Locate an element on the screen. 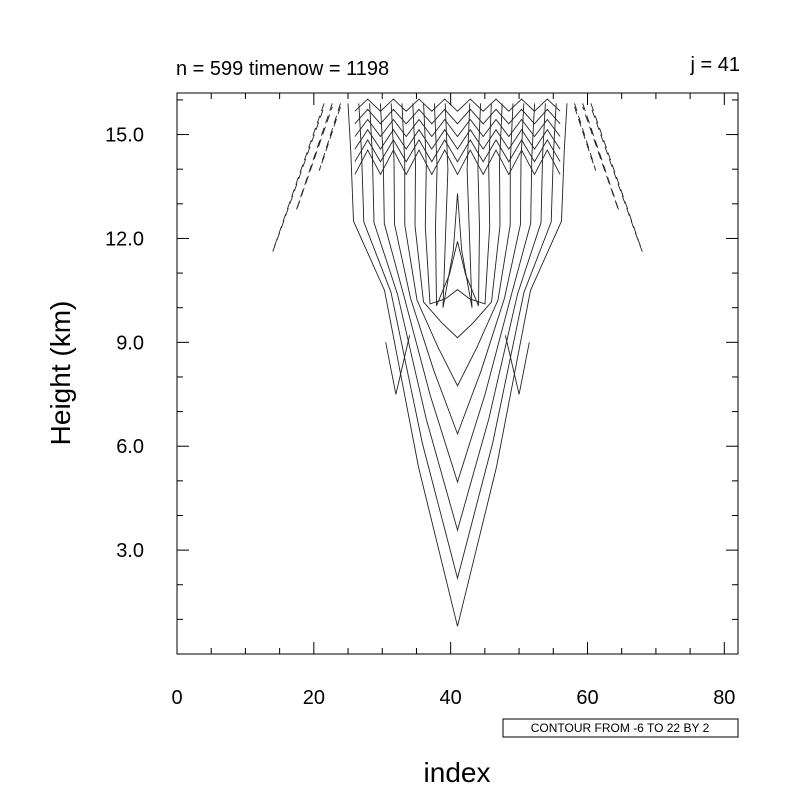  y-axis-title: Height (km) is located at coordinates (60, 373).